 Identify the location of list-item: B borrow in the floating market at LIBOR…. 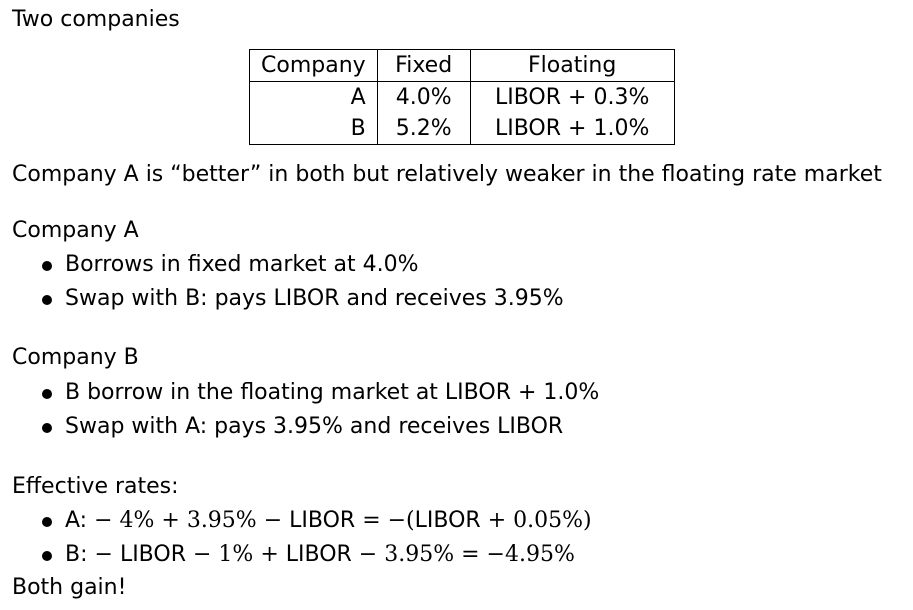
(317, 393).